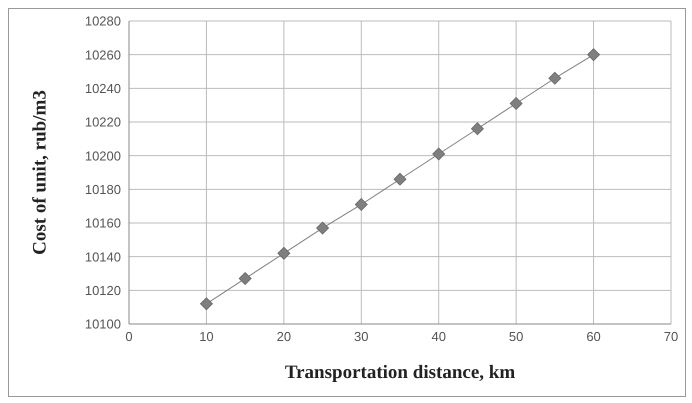  Describe the element at coordinates (102, 324) in the screenshot. I see `y-tick-label: 10100` at that location.